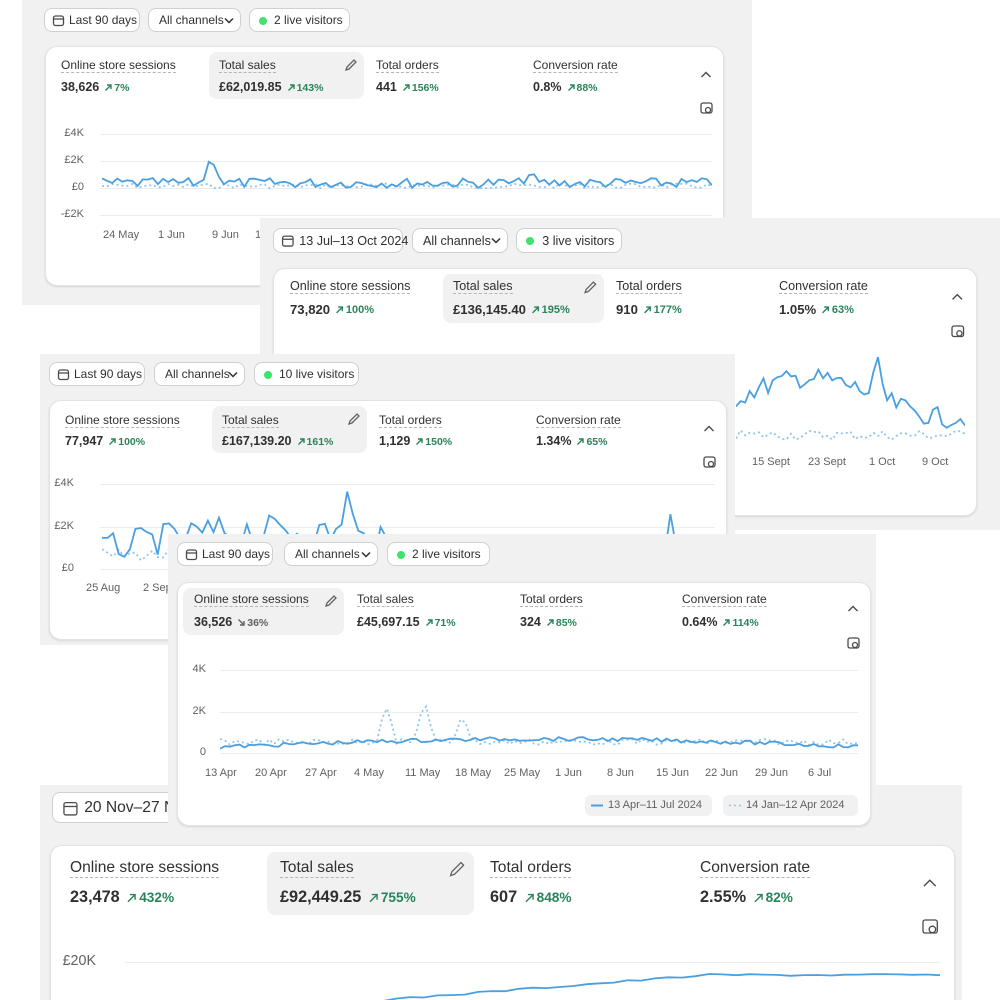 Image resolution: width=1000 pixels, height=1000 pixels. What do you see at coordinates (568, 773) in the screenshot?
I see `x-axis-label: 1 Jun` at bounding box center [568, 773].